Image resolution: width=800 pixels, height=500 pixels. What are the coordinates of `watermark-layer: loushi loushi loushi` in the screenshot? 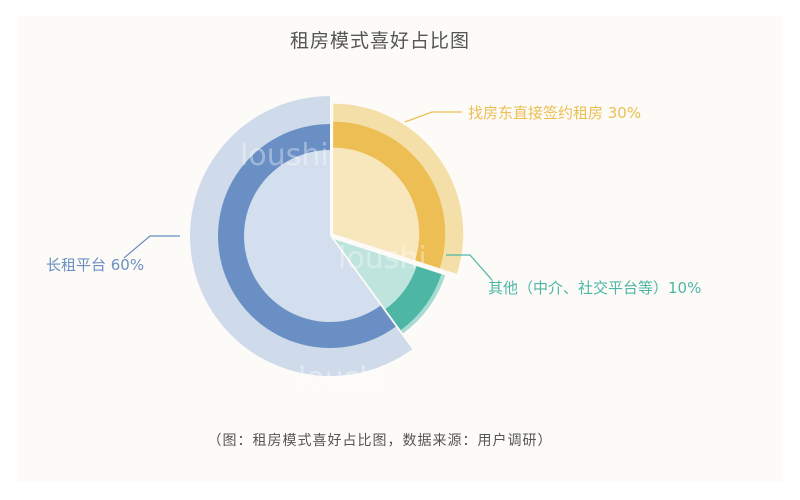 It's located at (333, 267).